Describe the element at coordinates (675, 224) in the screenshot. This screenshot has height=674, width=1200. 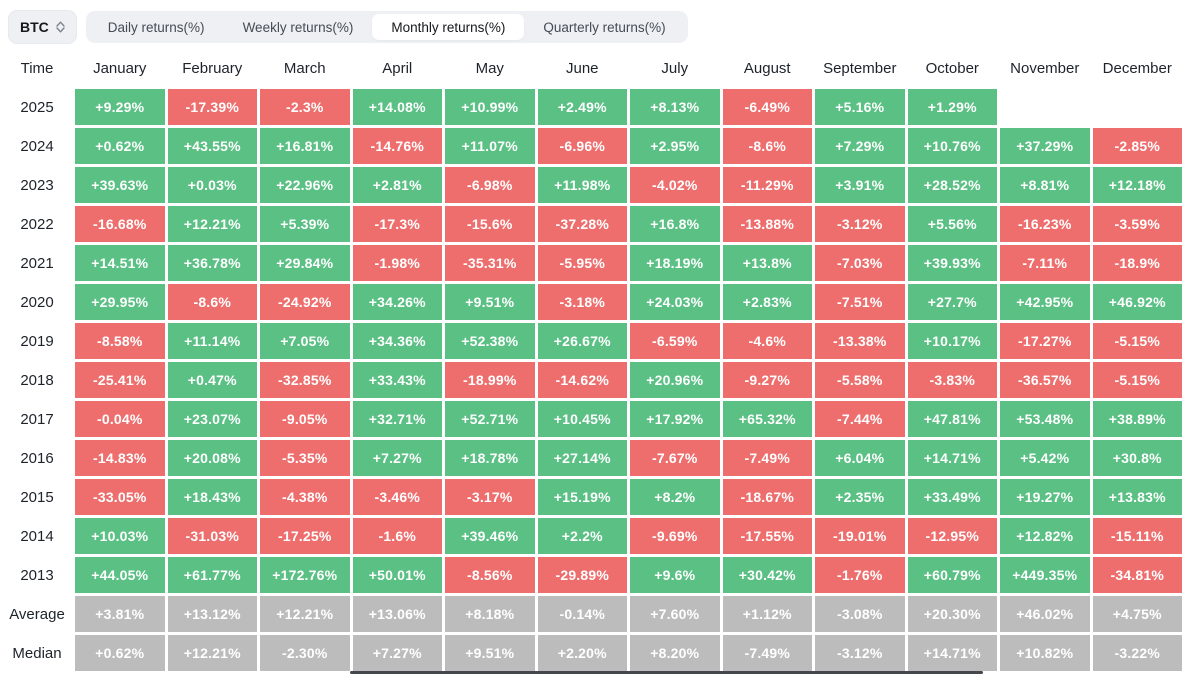
I see `return-cell: +16.8%` at that location.